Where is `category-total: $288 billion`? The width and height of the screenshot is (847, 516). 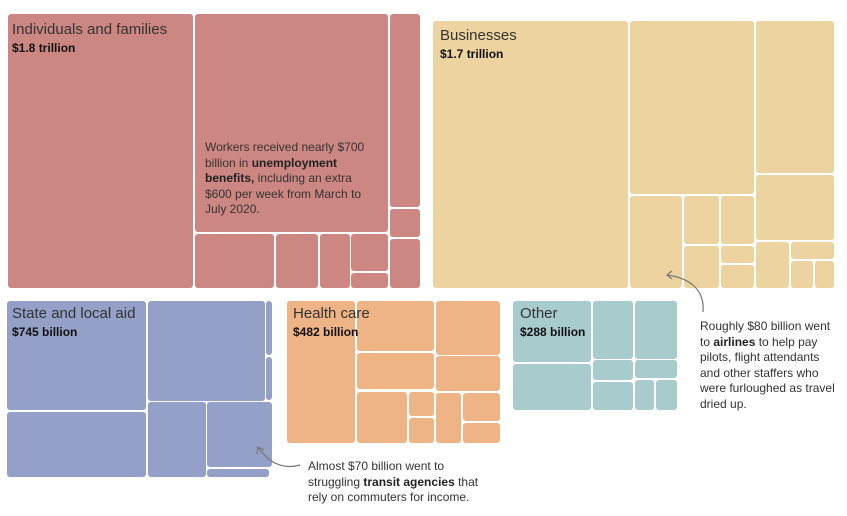
category-total: $288 billion is located at coordinates (553, 332).